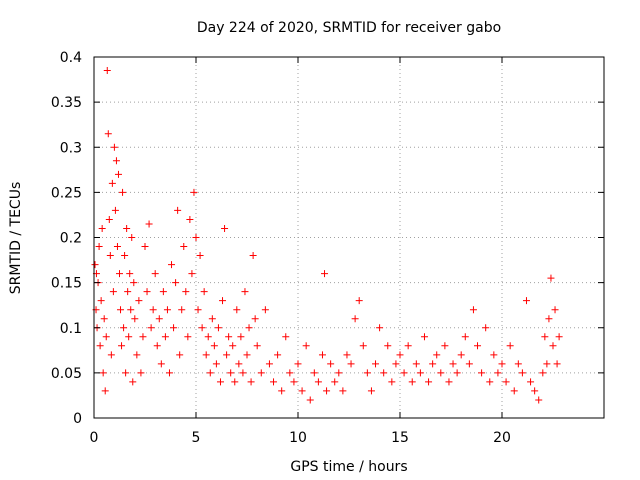 The height and width of the screenshot is (480, 640). I want to click on x-axis-label: GPS time / hours, so click(348, 467).